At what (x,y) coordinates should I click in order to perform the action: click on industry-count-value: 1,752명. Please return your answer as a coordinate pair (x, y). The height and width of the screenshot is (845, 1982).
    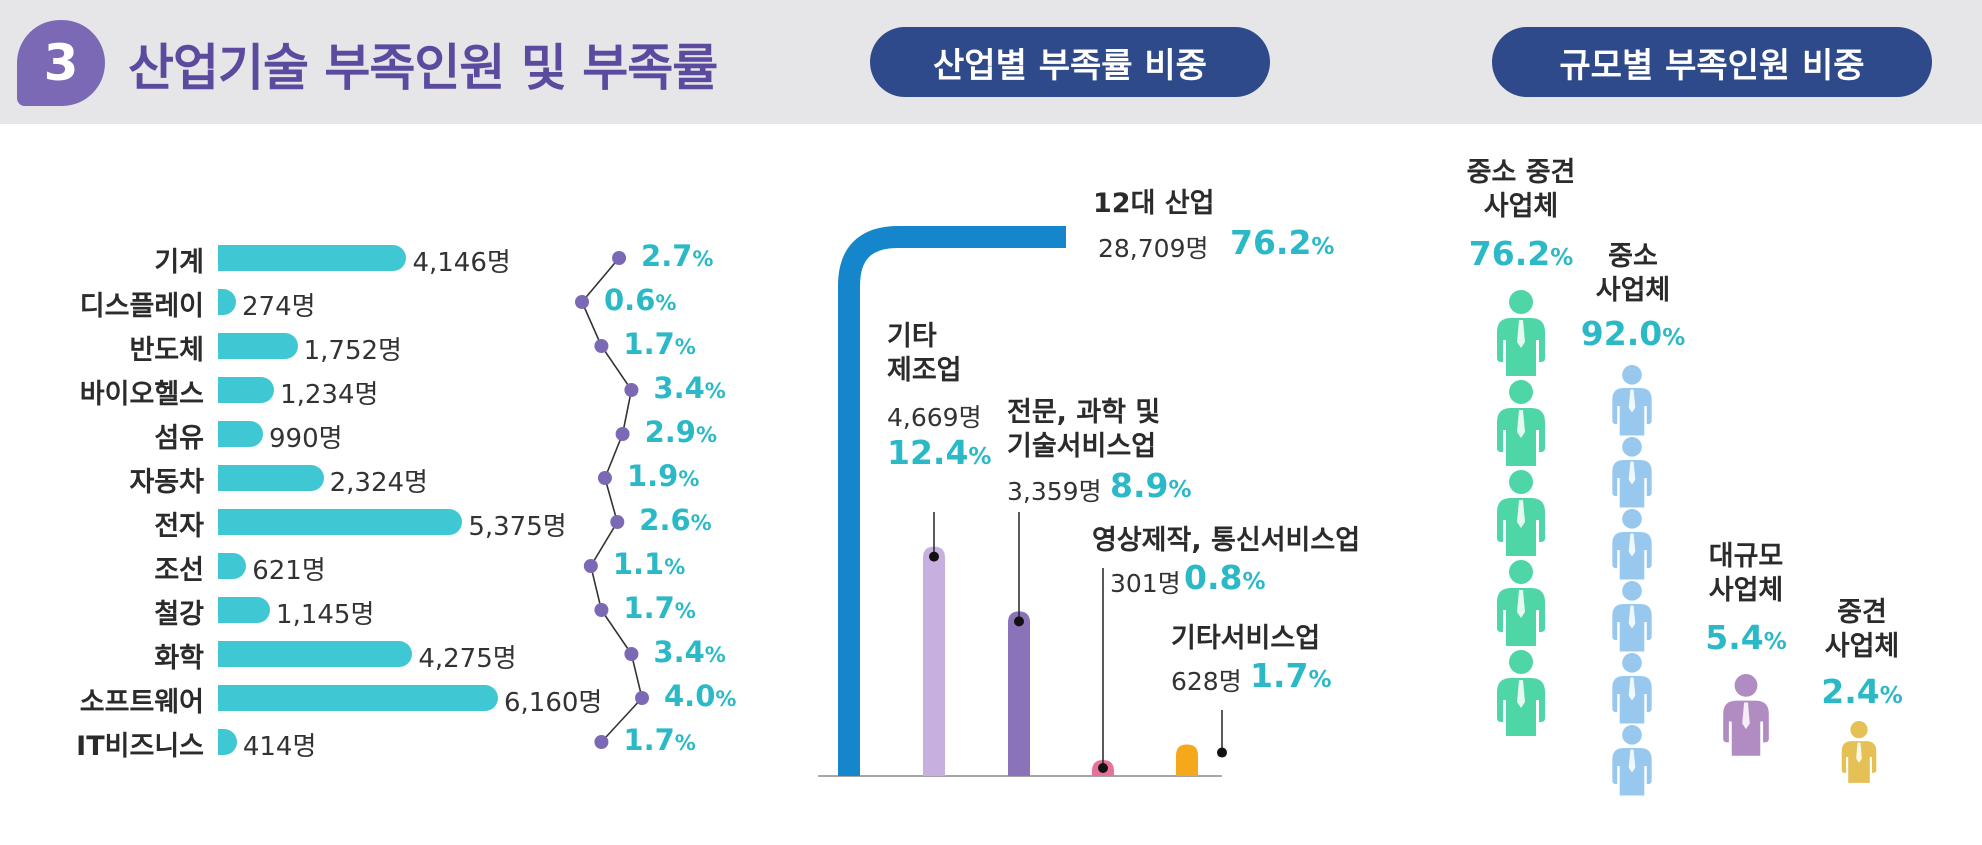
    Looking at the image, I should click on (352, 351).